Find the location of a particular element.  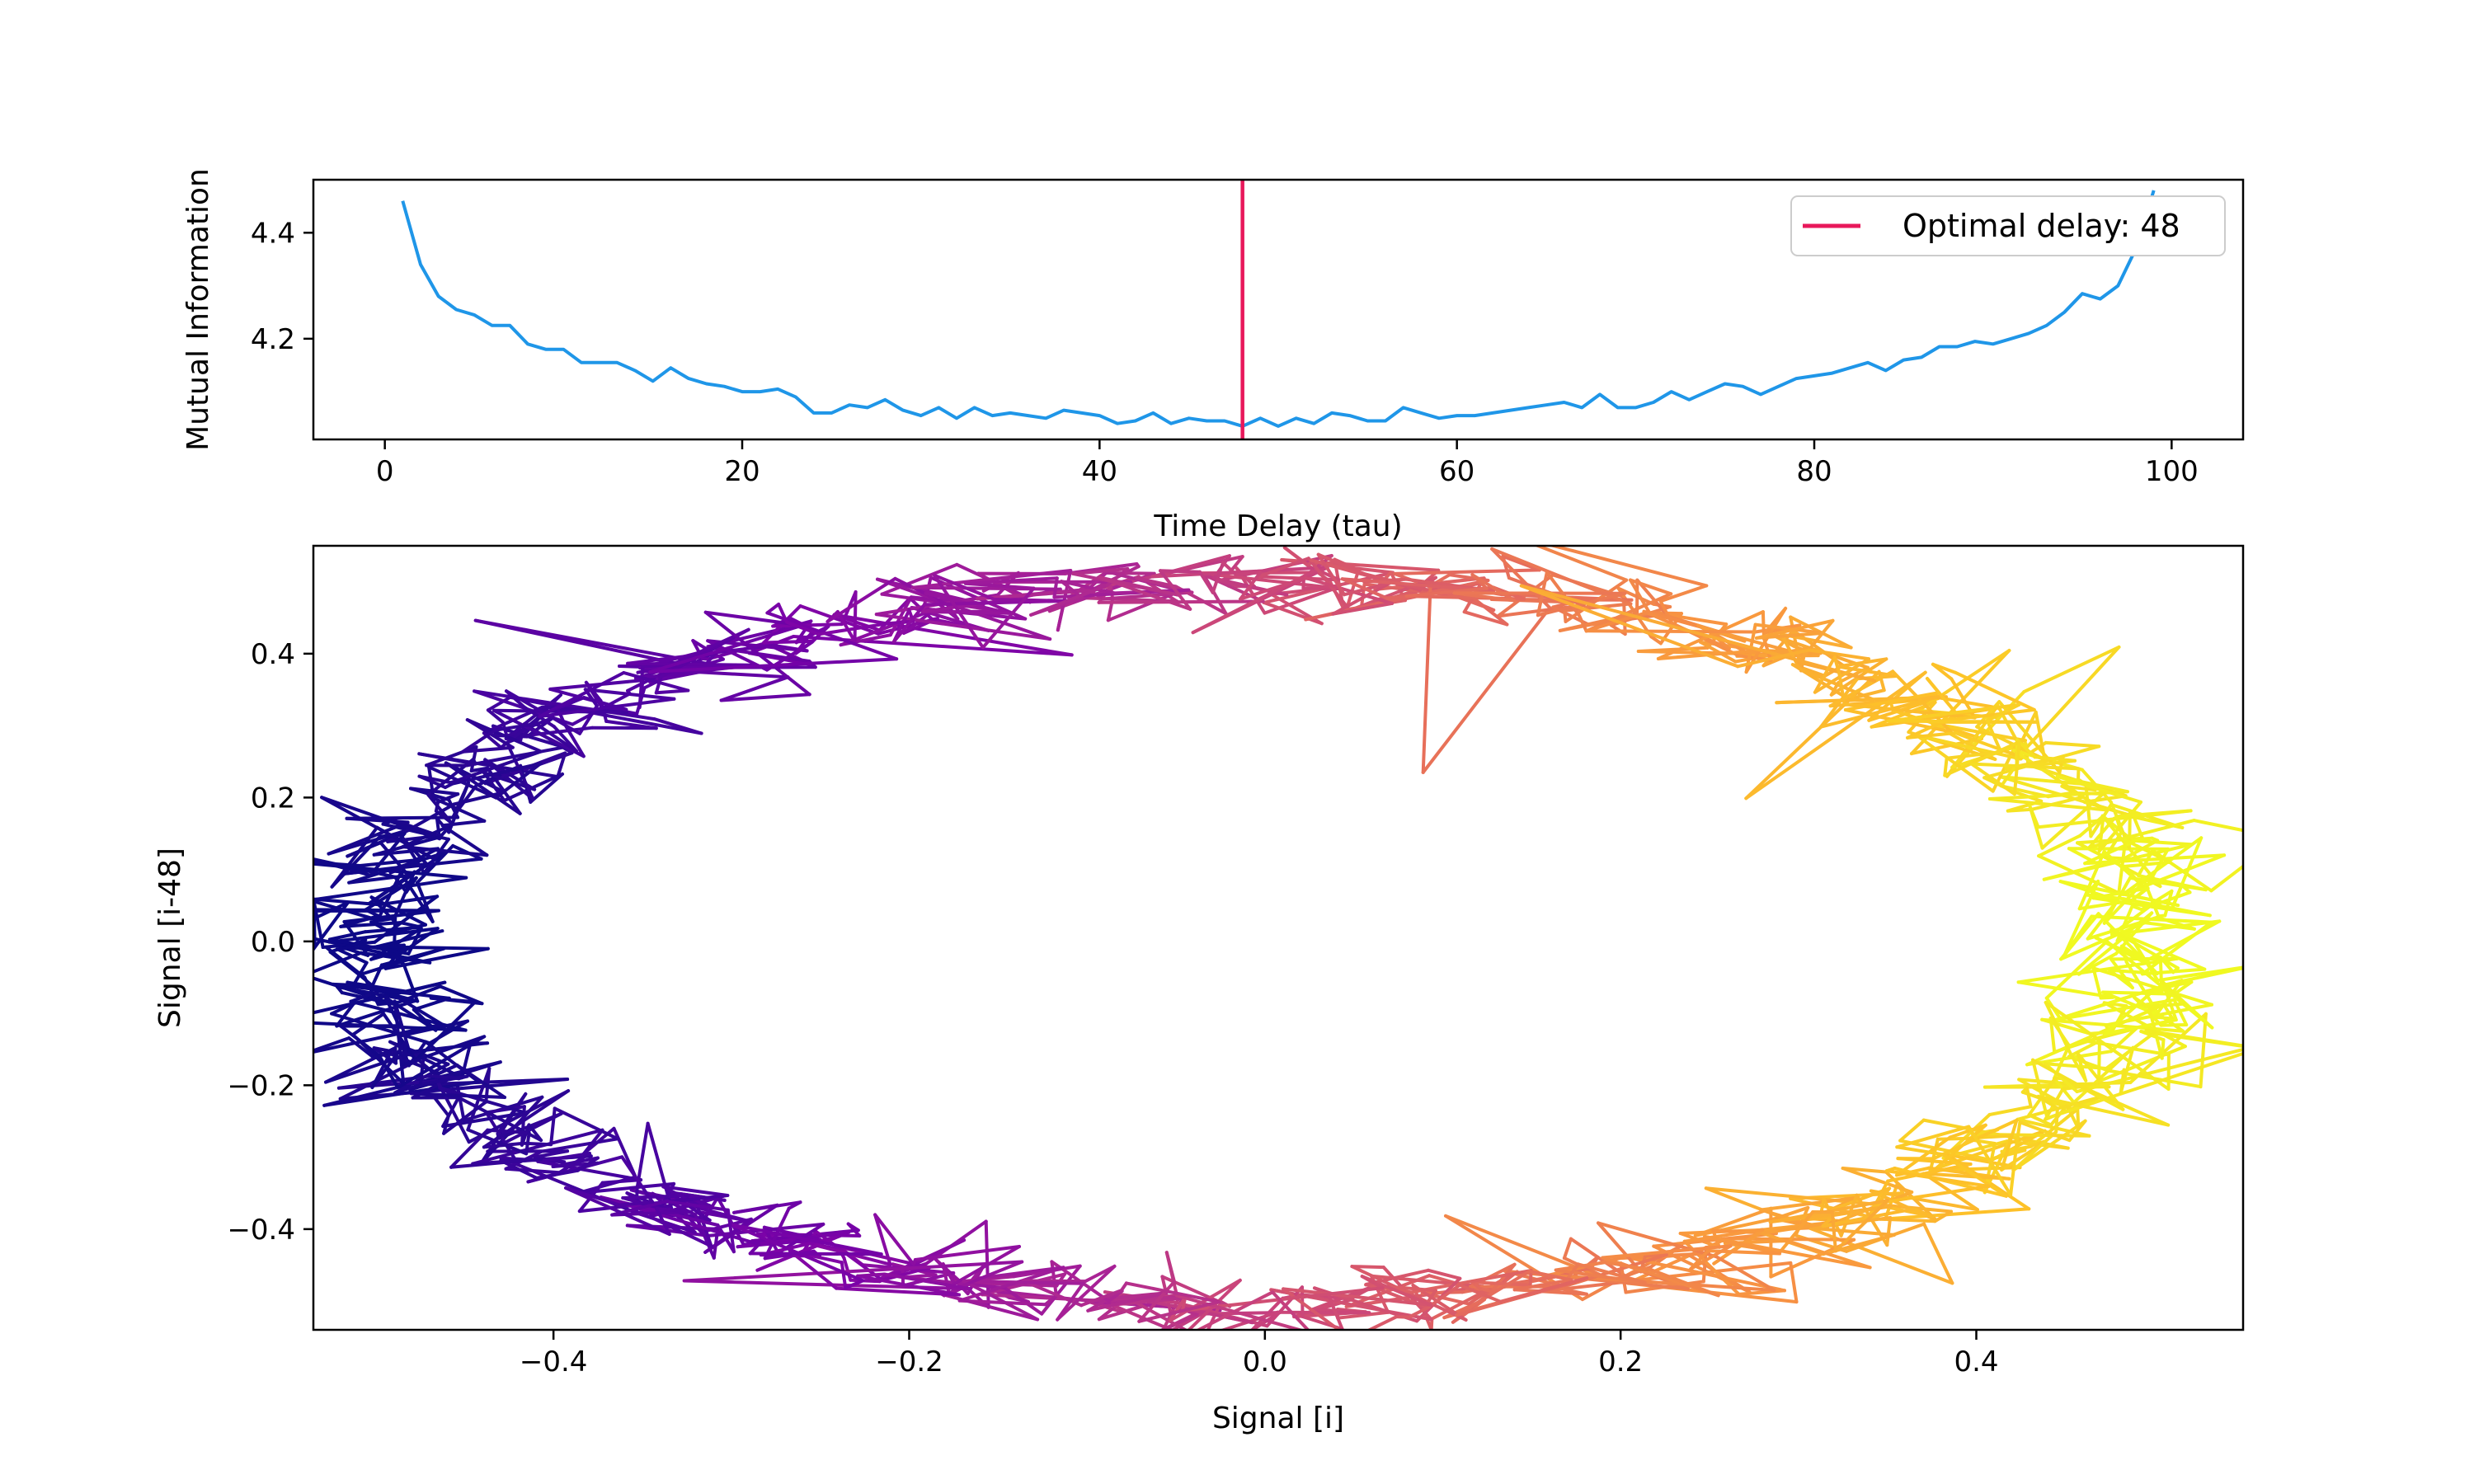

y-tick-label: −0.4 is located at coordinates (261, 1230).